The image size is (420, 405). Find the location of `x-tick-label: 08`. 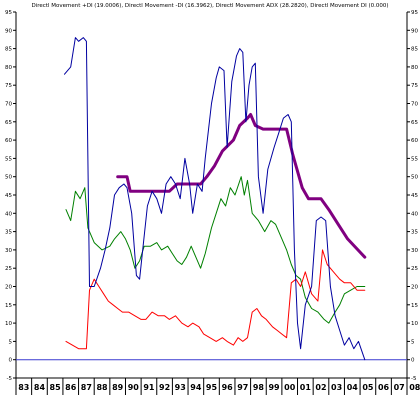

x-tick-label: 08 is located at coordinates (414, 387).